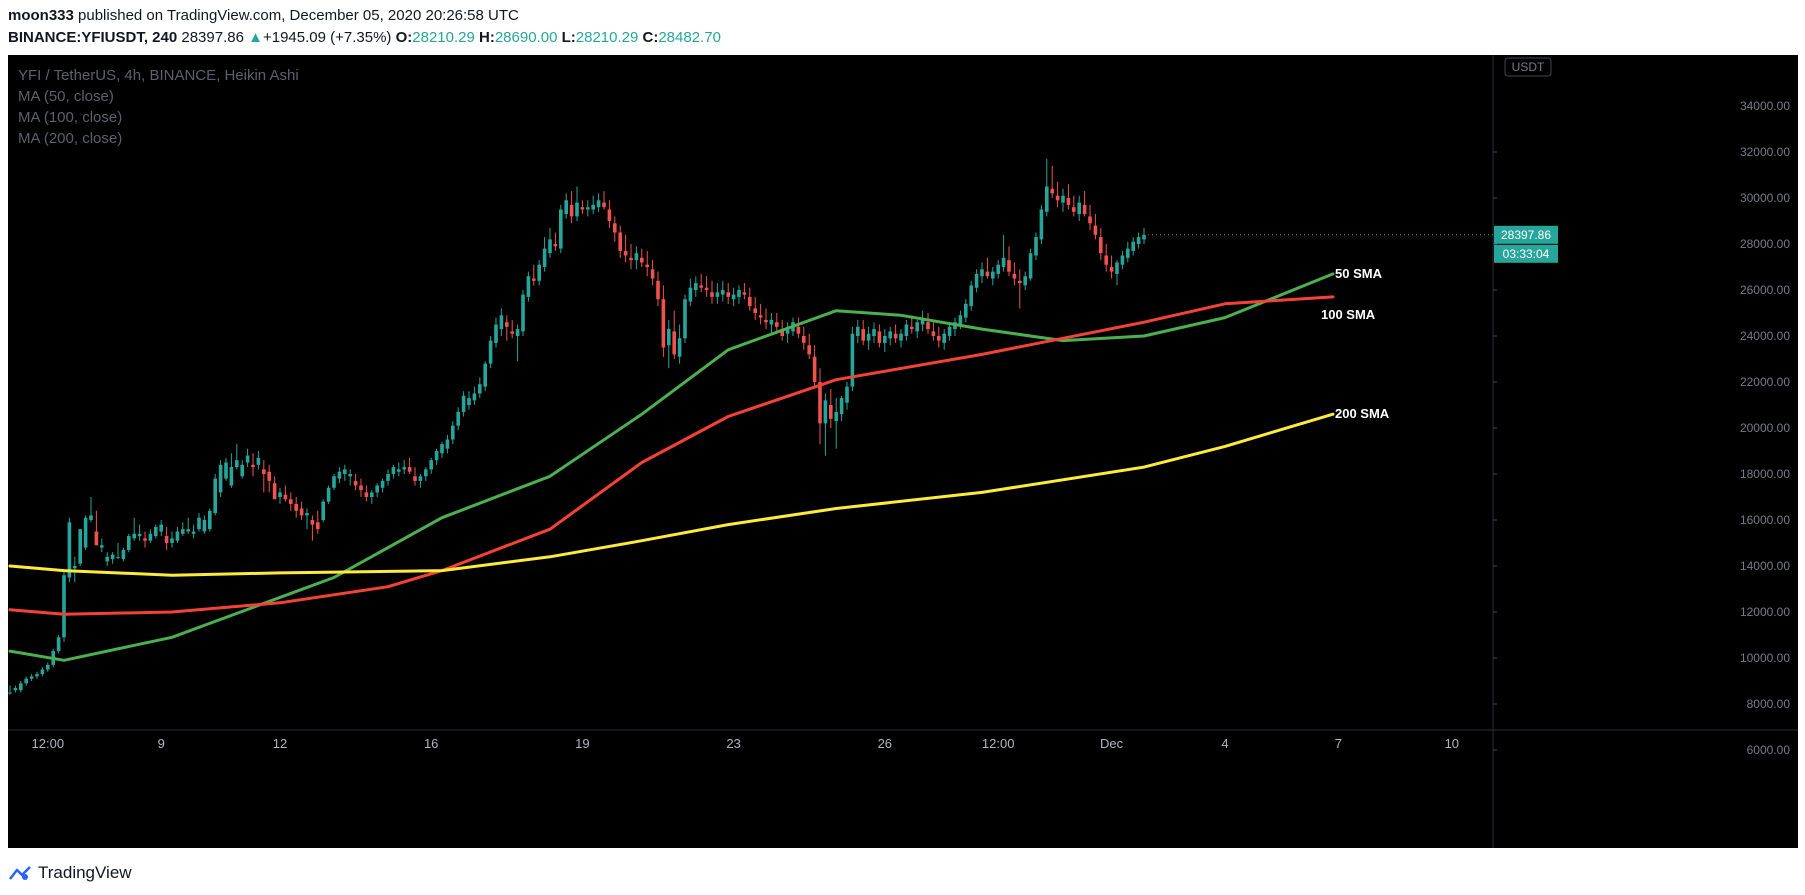 The width and height of the screenshot is (1805, 895). What do you see at coordinates (41, 15) in the screenshot?
I see `author-name: moon333` at bounding box center [41, 15].